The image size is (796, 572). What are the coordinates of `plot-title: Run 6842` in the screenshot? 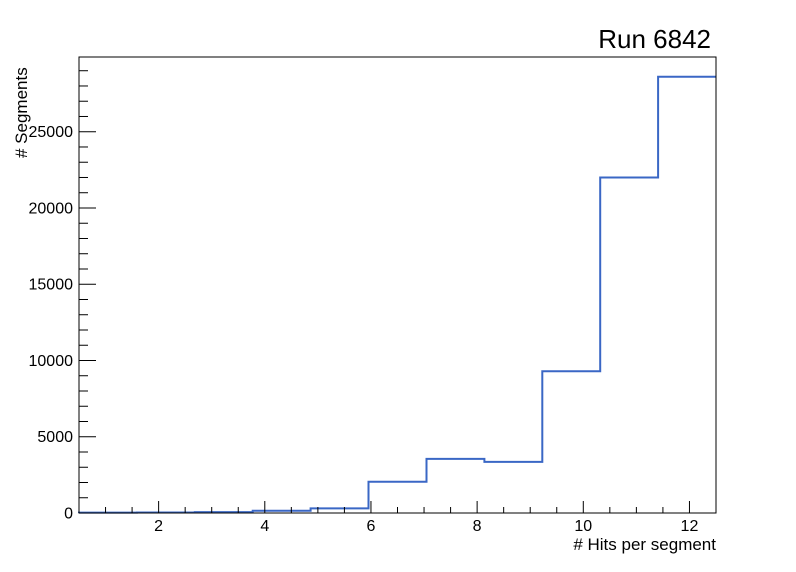 It's located at (654, 39).